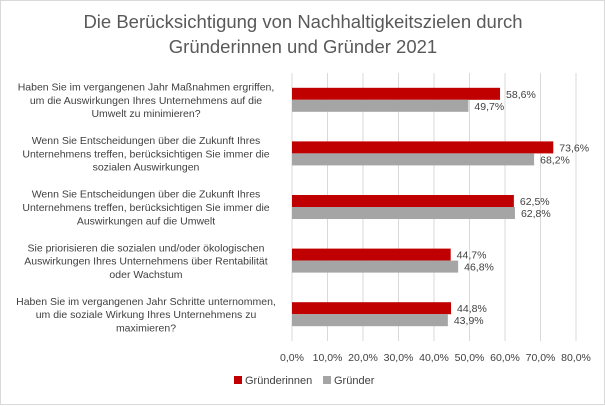 This screenshot has height=406, width=605. I want to click on x-tick-label: 50,0%, so click(470, 358).